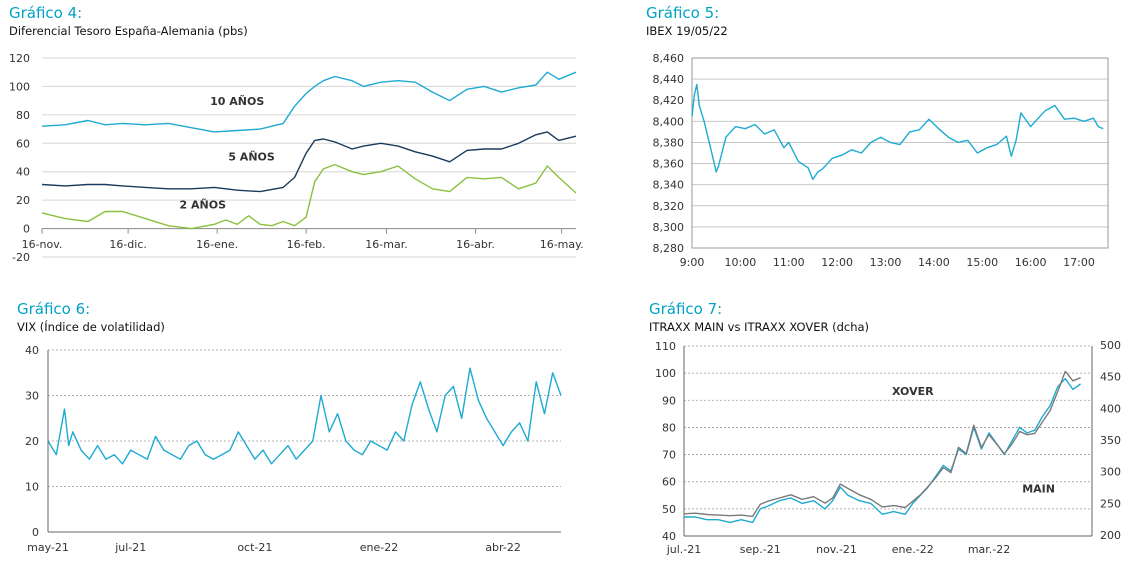 The image size is (1136, 567). What do you see at coordinates (21, 257) in the screenshot?
I see `y-tick-label: -20` at bounding box center [21, 257].